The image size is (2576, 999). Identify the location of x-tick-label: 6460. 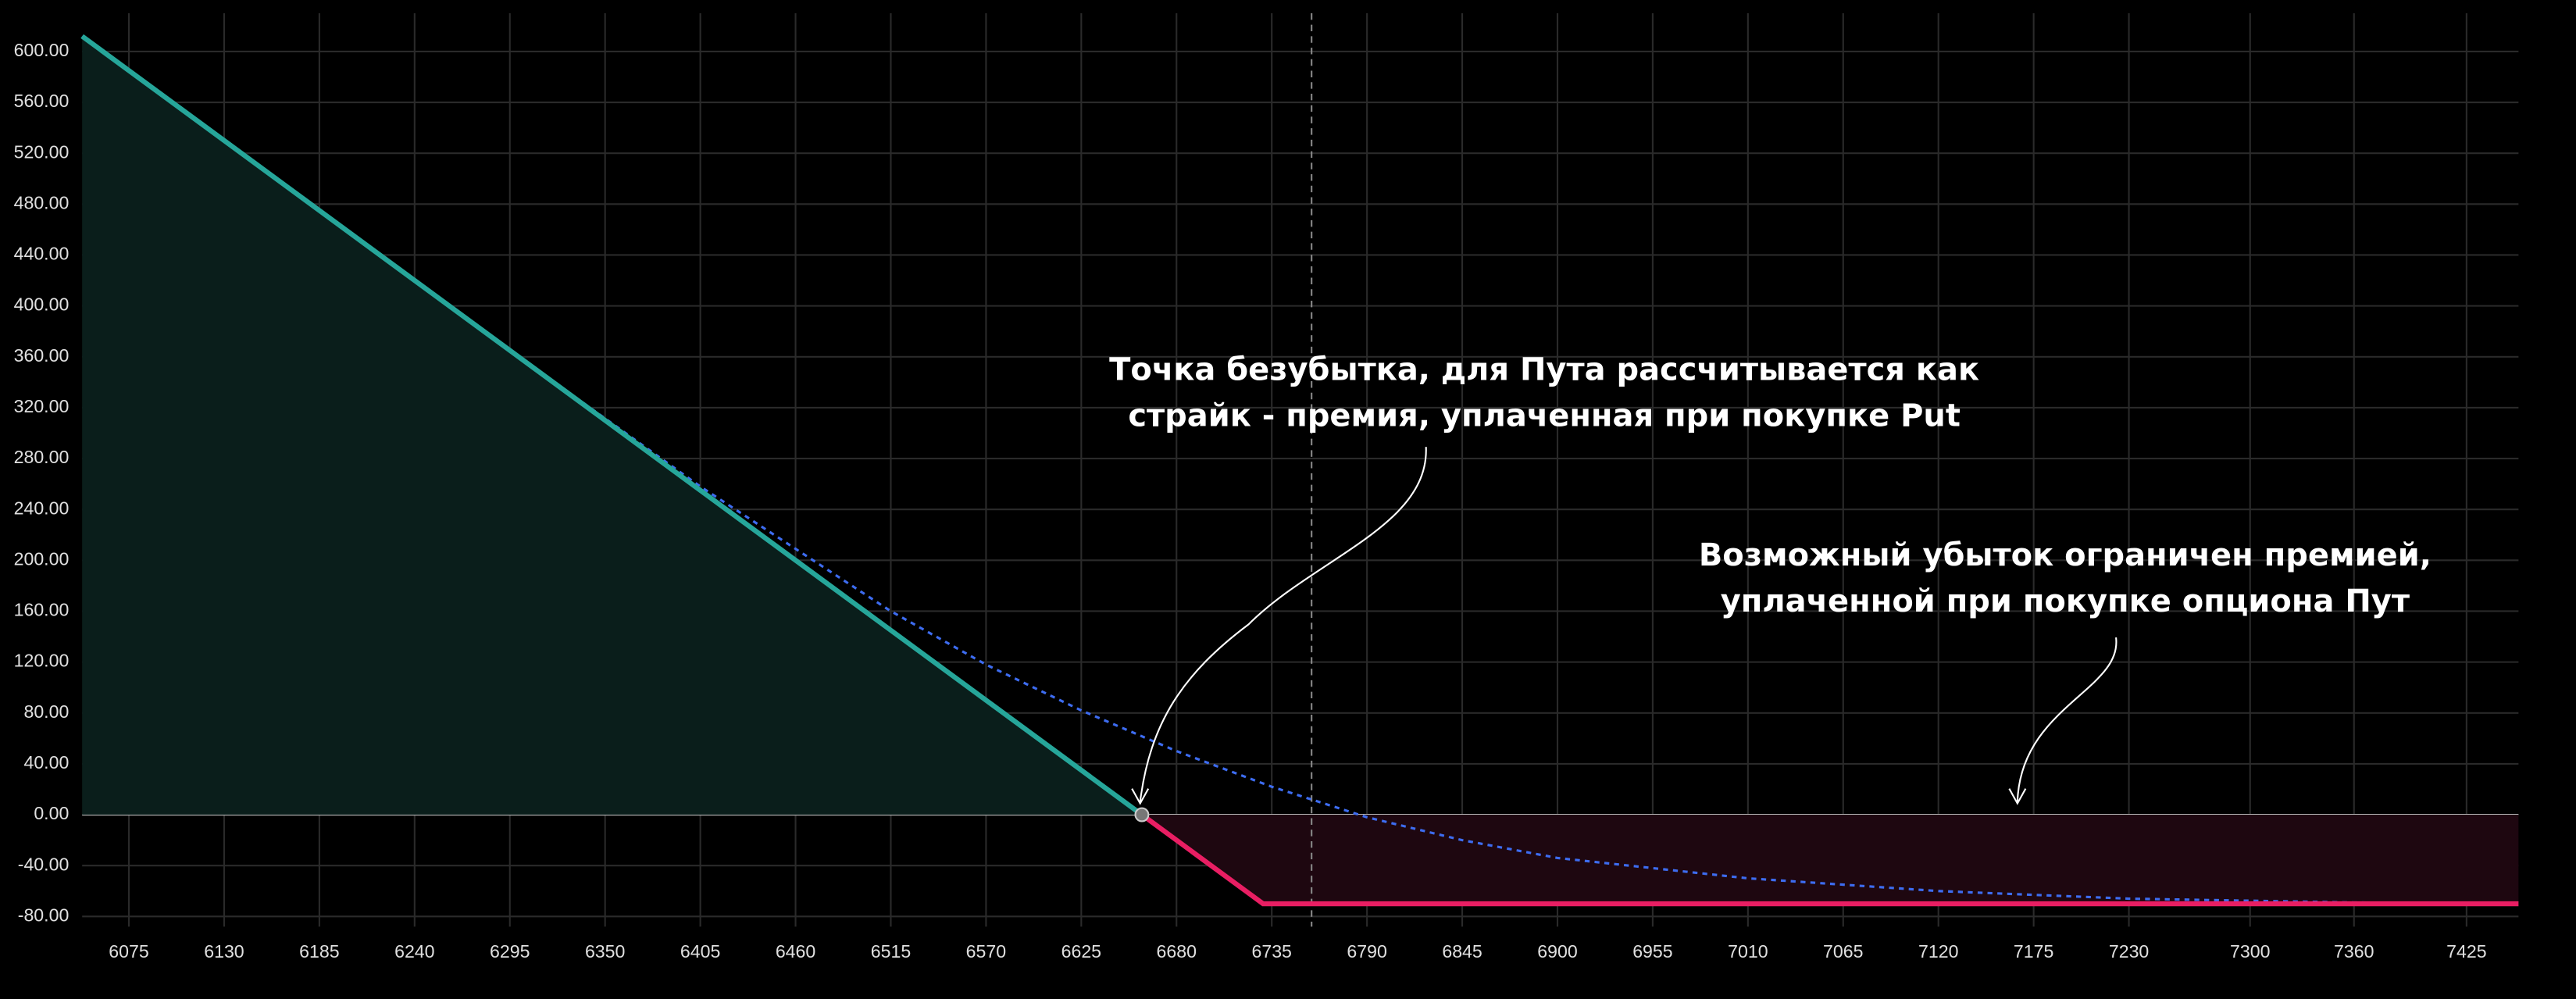
(795, 951).